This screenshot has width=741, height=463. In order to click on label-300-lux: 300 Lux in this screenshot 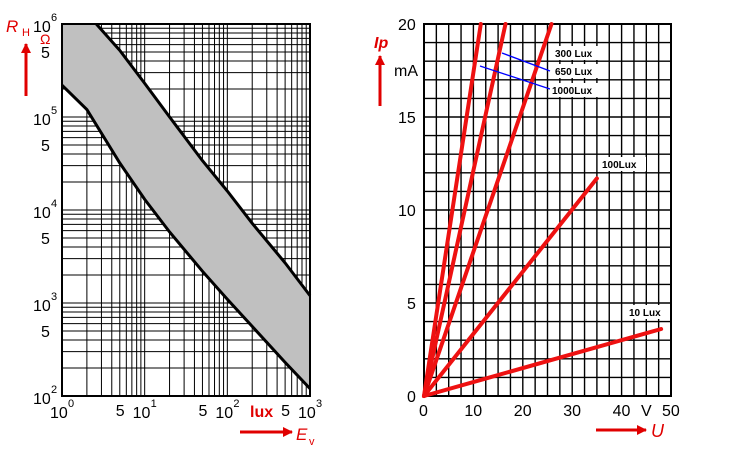, I will do `click(575, 53)`.